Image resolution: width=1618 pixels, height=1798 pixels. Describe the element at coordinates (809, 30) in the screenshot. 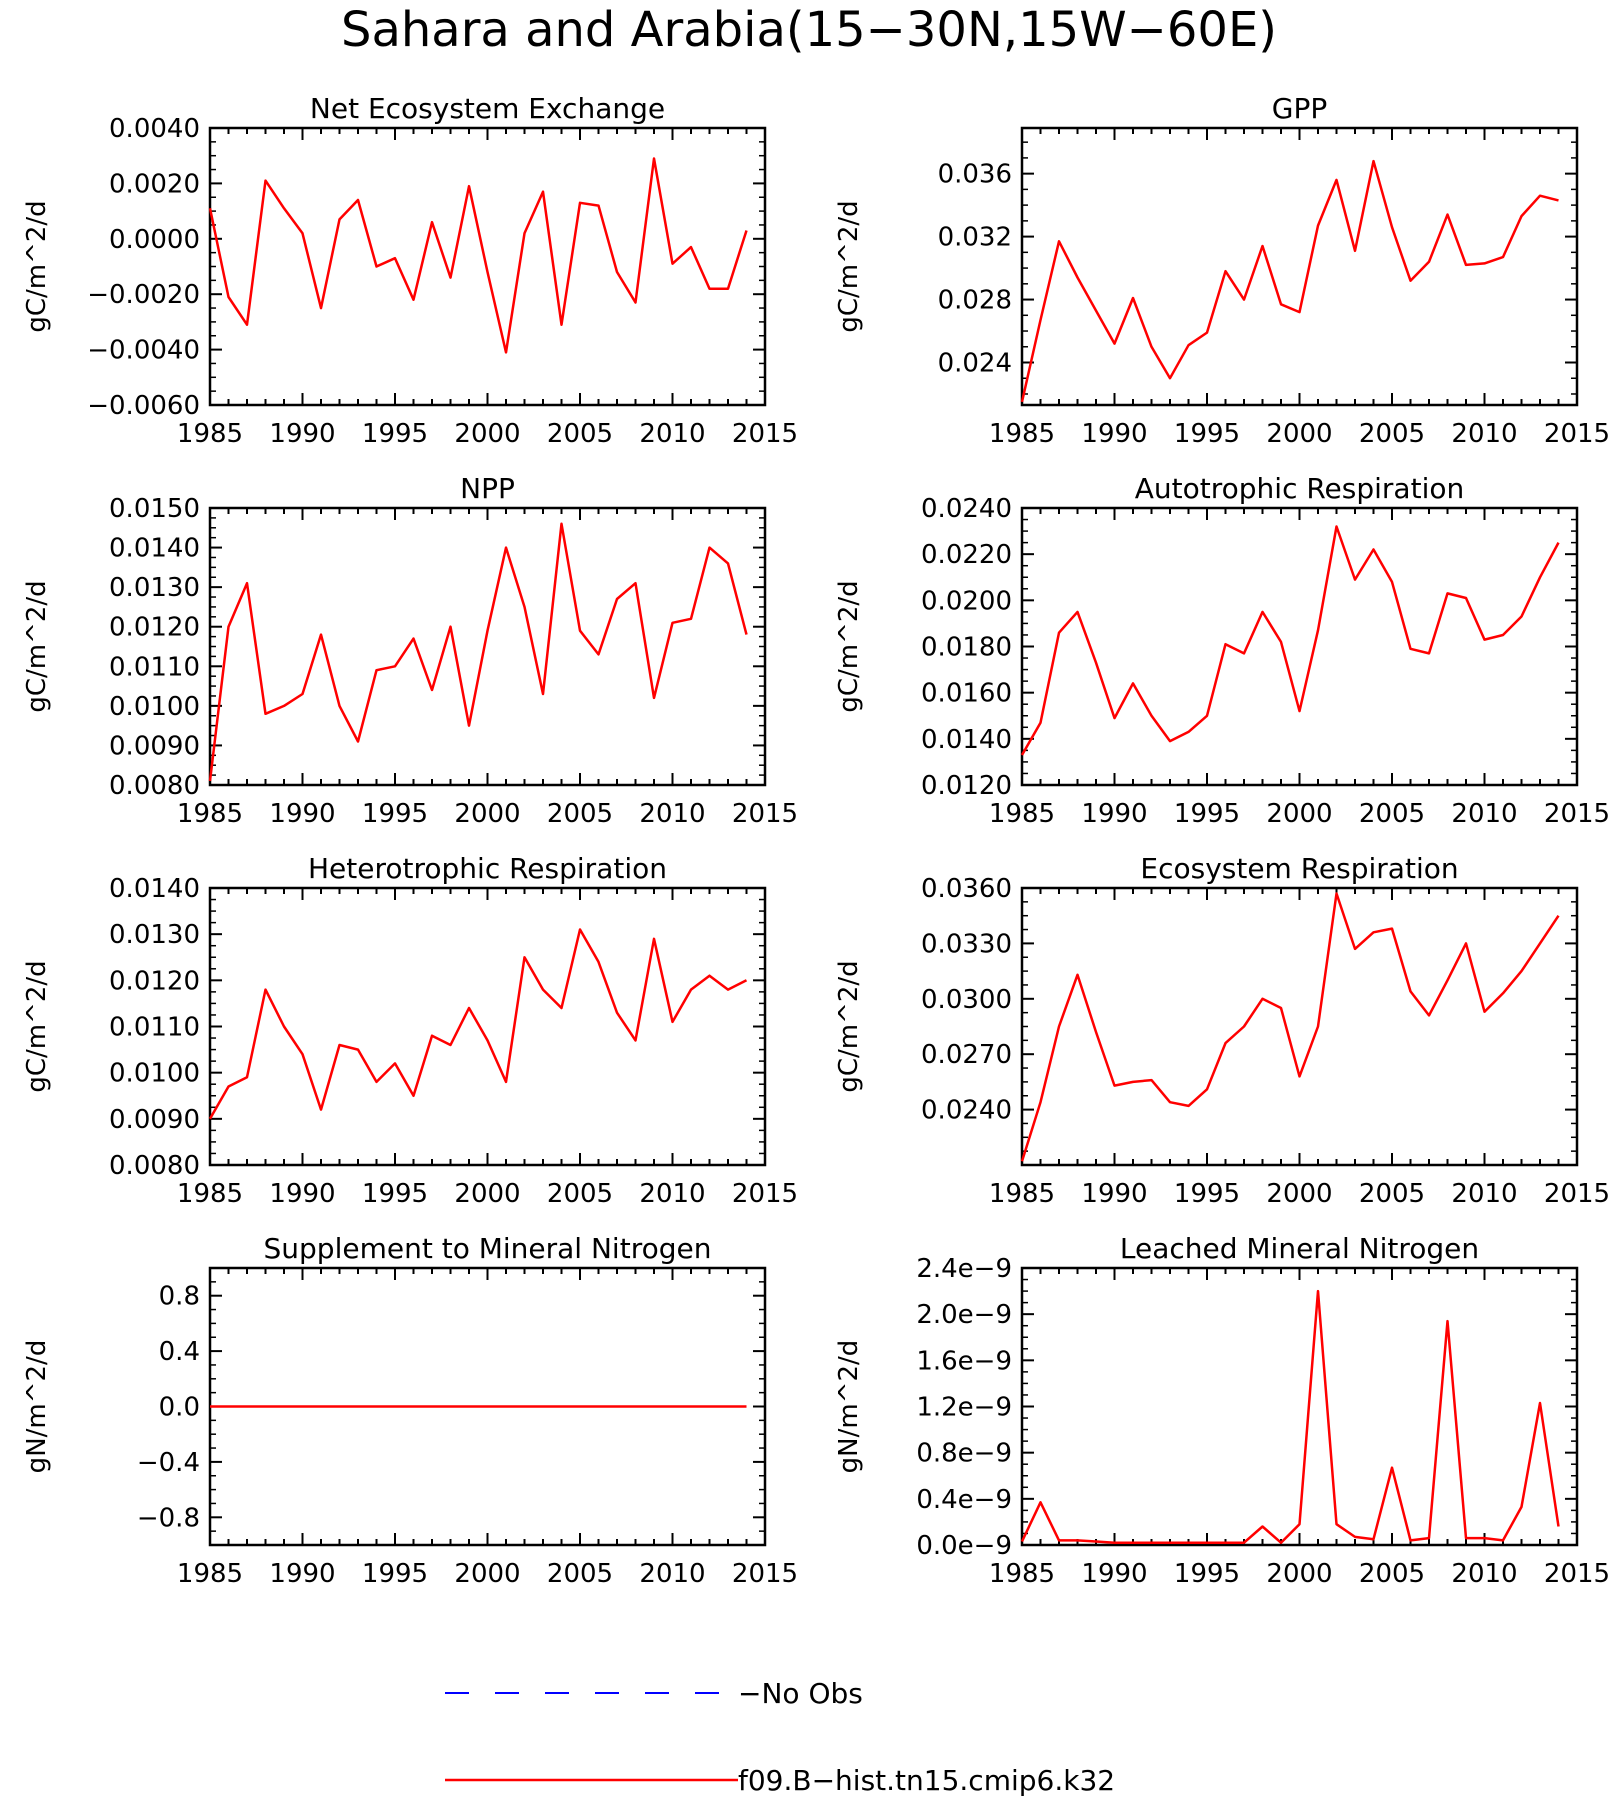

I see `figure-title: Sahara and Arabia(15−30N,15W−60E)` at that location.